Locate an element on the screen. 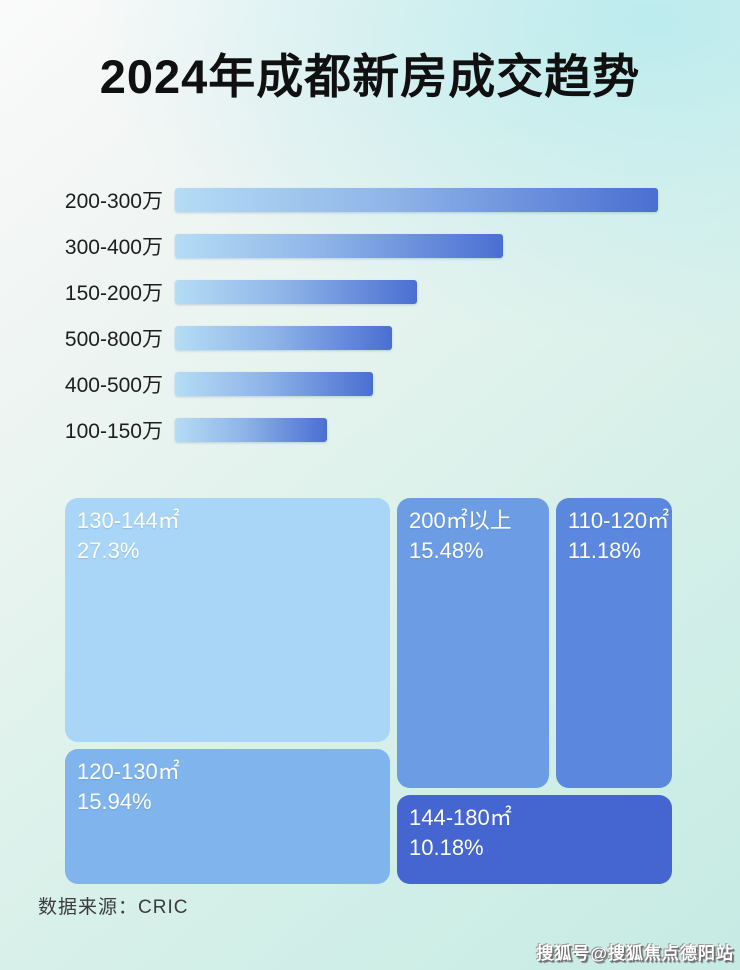 The height and width of the screenshot is (970, 740). bar-row: 200-300万 is located at coordinates (359, 200).